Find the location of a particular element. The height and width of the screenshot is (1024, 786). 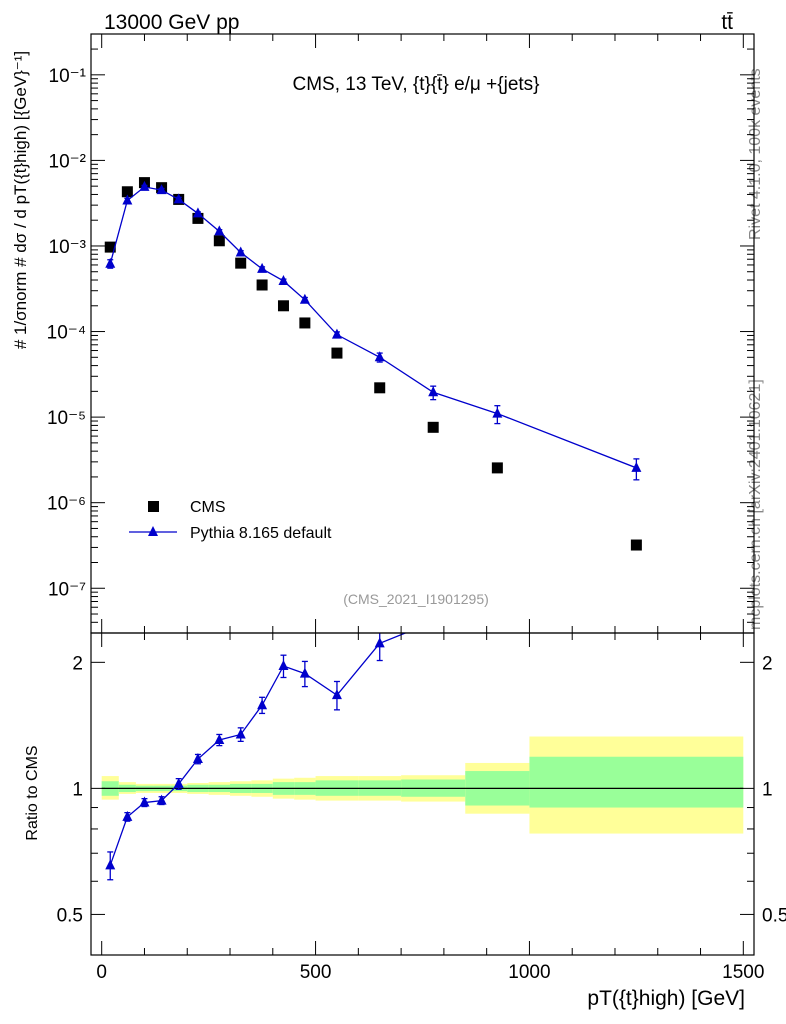

main-y-label: # 1/σnorm # dσ / d pT({t}high) [{GeV}⁻¹] is located at coordinates (20, 200).